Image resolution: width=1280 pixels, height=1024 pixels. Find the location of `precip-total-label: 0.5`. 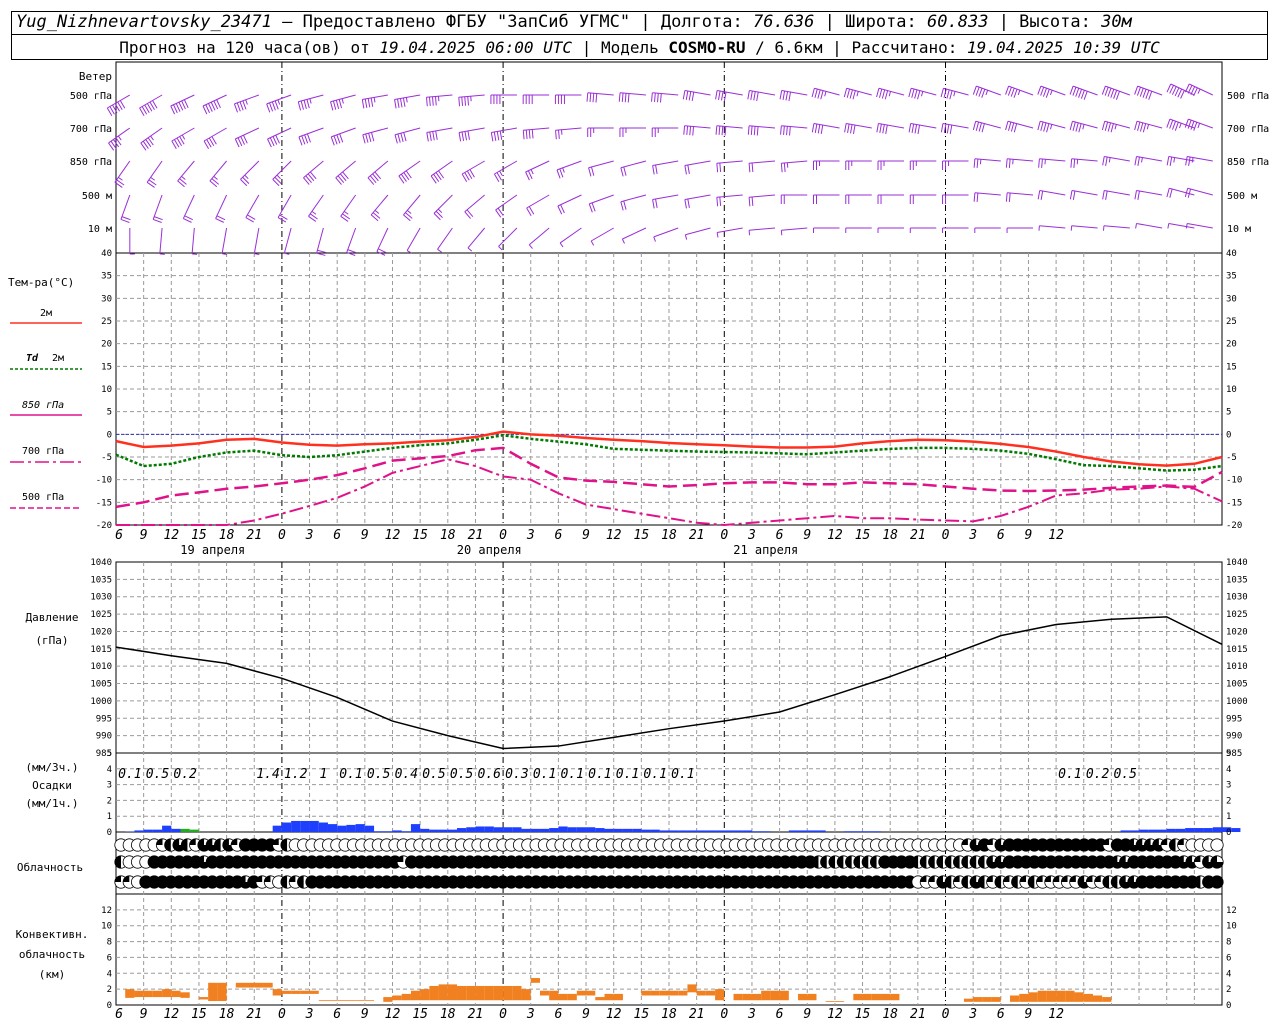

precip-total-label: 0.5 is located at coordinates (158, 774).